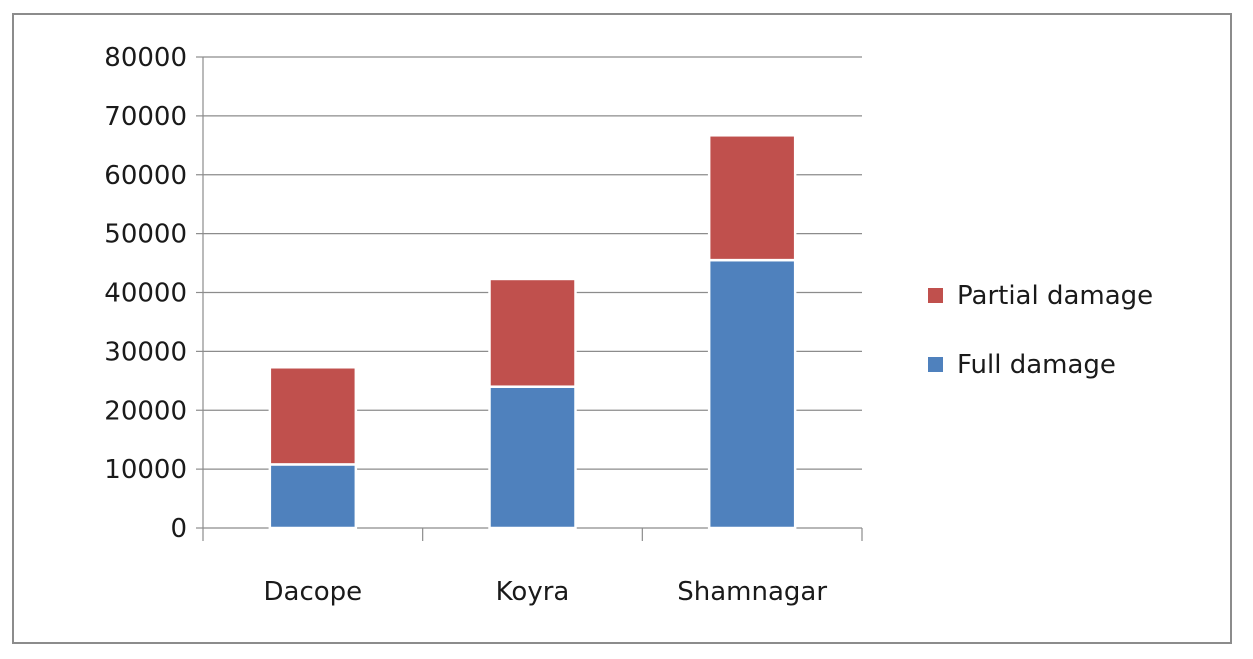  Describe the element at coordinates (145, 176) in the screenshot. I see `y-tick-label: 60000` at that location.